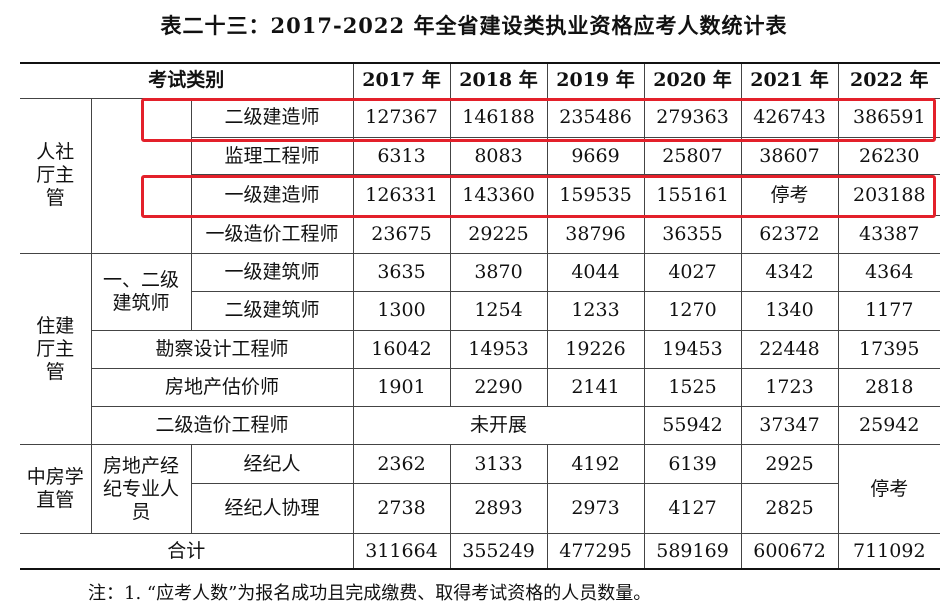 Image resolution: width=948 pixels, height=616 pixels. What do you see at coordinates (790, 552) in the screenshot?
I see `total-cell: 600672` at bounding box center [790, 552].